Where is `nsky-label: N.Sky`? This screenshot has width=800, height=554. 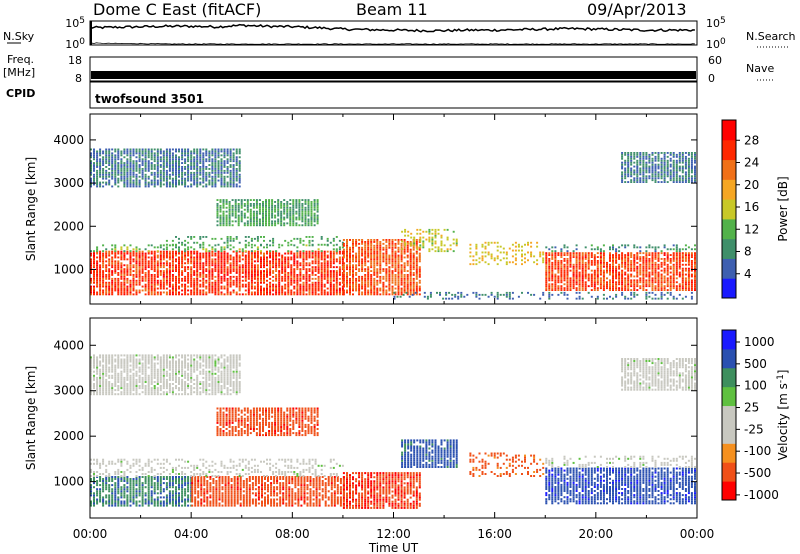
nsky-label: N.Sky is located at coordinates (19, 36).